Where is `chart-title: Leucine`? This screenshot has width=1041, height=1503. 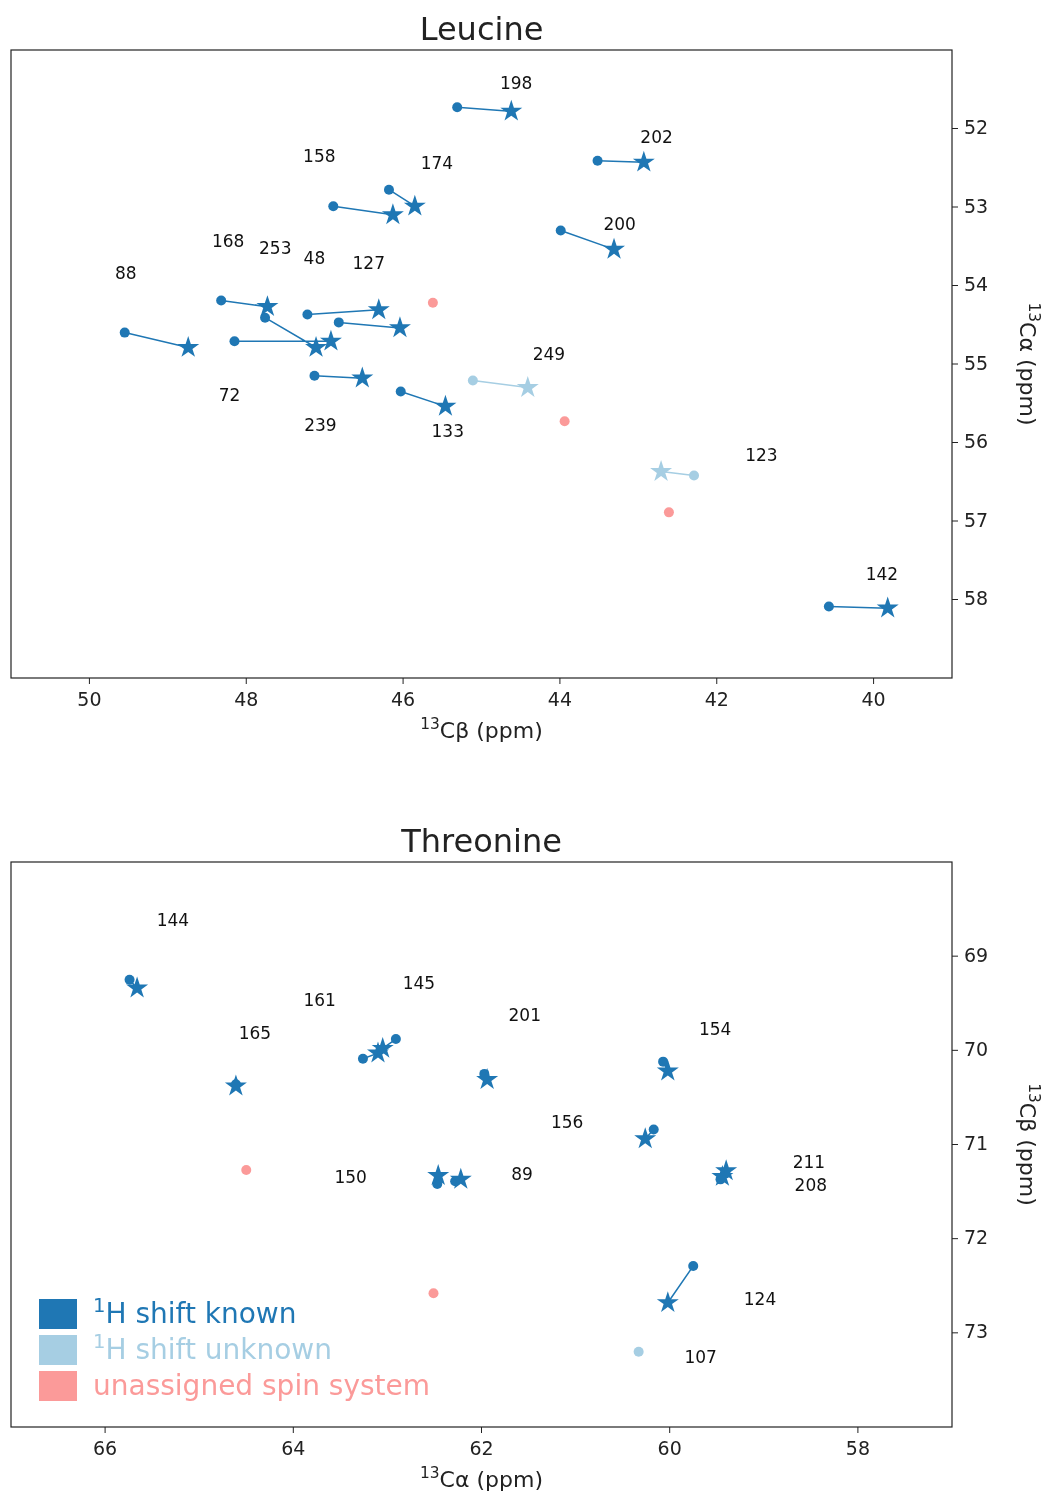
chart-title: Leucine is located at coordinates (481, 29).